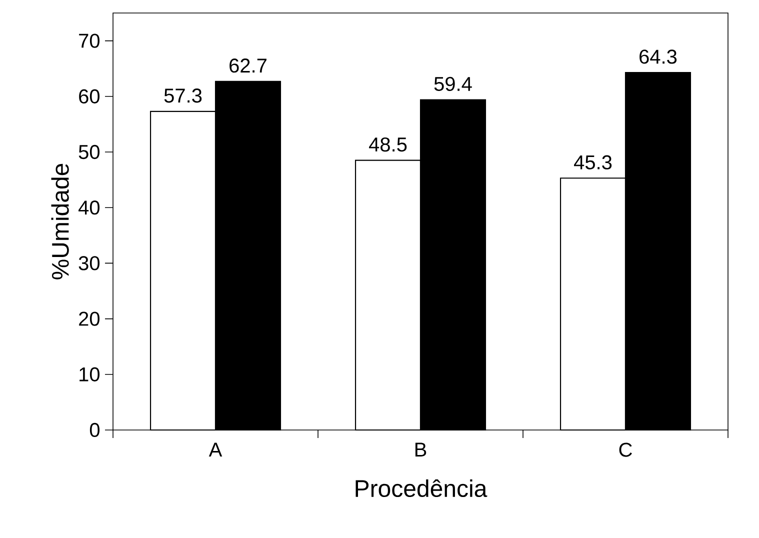 The height and width of the screenshot is (538, 759). What do you see at coordinates (60, 222) in the screenshot?
I see `y-axis-title: %Umidade` at bounding box center [60, 222].